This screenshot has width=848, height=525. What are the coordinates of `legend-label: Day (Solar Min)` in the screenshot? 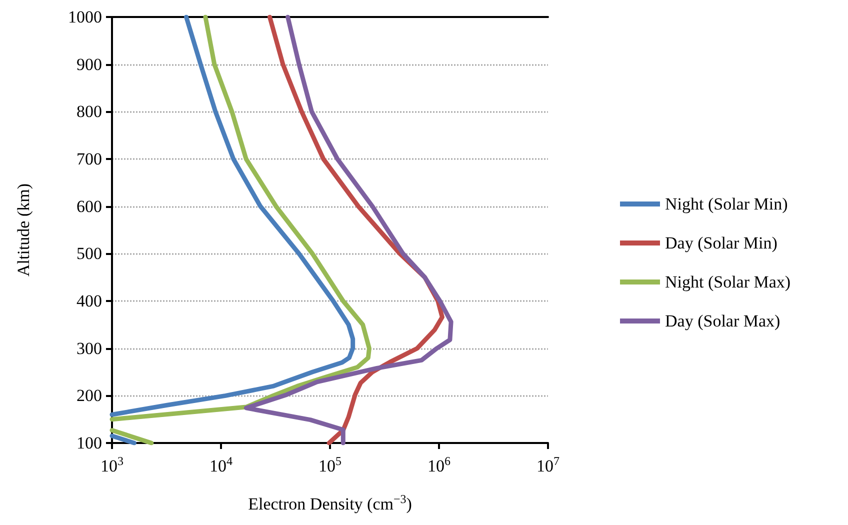 It's located at (721, 243).